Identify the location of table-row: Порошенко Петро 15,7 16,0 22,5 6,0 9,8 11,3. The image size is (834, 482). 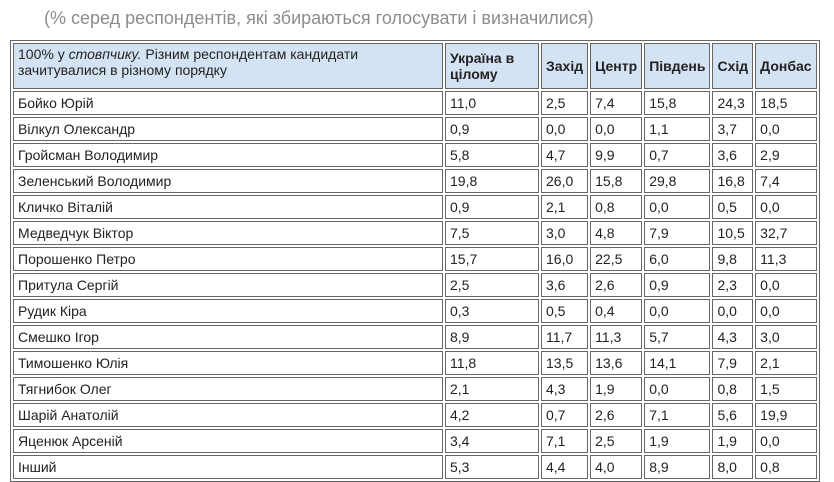
(415, 259).